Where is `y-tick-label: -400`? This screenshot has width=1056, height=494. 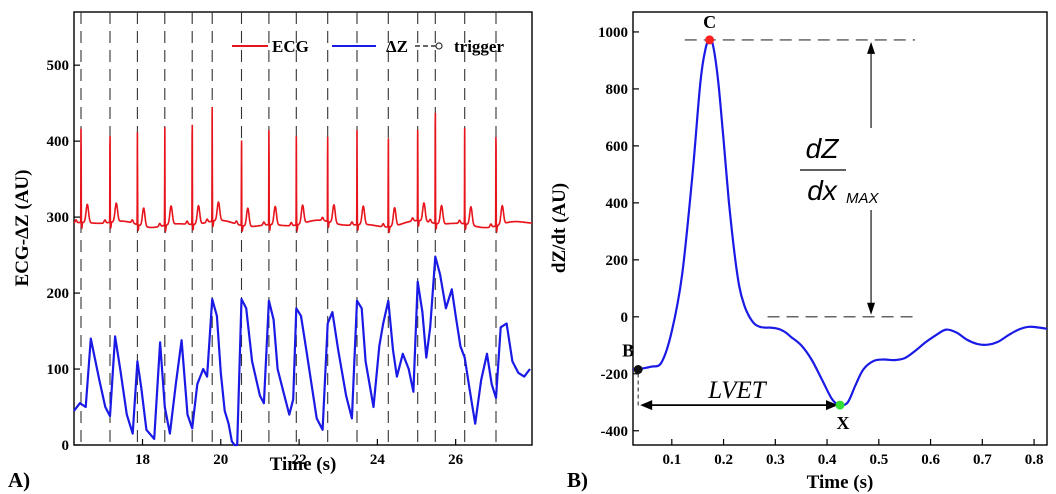 y-tick-label: -400 is located at coordinates (615, 432).